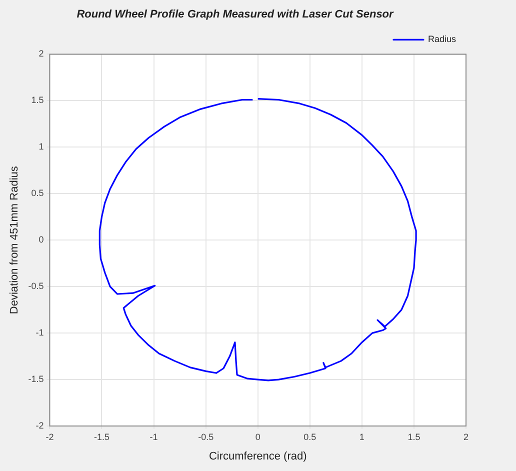 This screenshot has width=516, height=471. Describe the element at coordinates (40, 333) in the screenshot. I see `y-tick-label: -1` at that location.